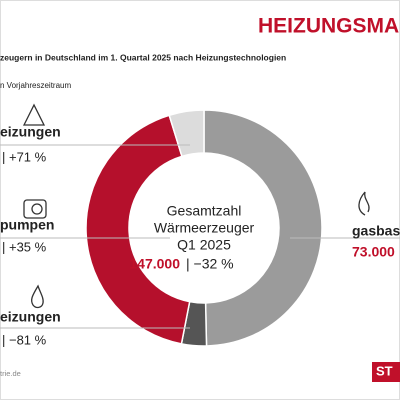  What do you see at coordinates (210, 264) in the screenshot?
I see `total-change: | −32 %` at bounding box center [210, 264].